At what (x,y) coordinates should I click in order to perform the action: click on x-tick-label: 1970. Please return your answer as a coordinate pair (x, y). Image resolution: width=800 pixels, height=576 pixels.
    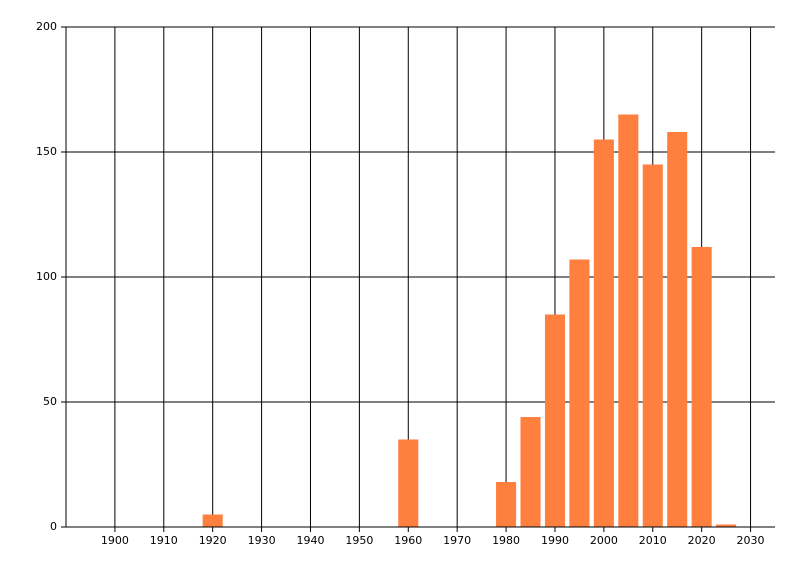
    Looking at the image, I should click on (457, 540).